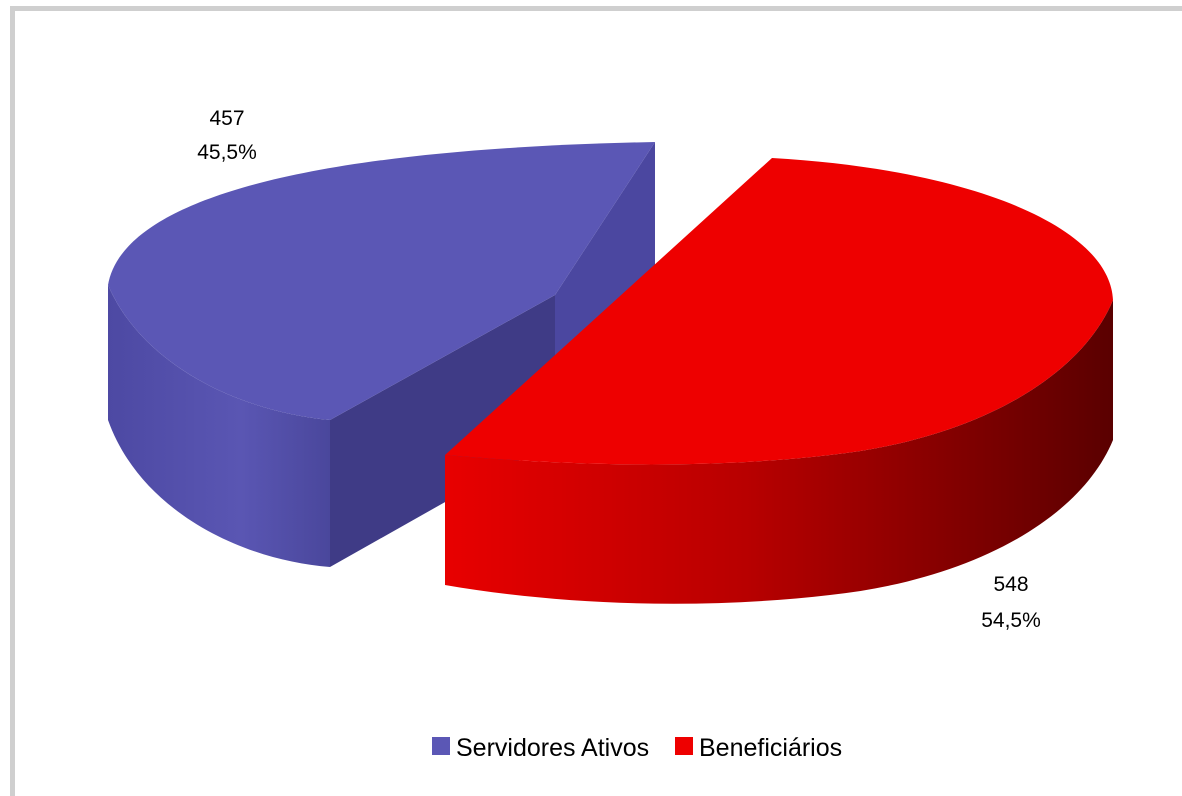 The height and width of the screenshot is (796, 1182). What do you see at coordinates (1010, 584) in the screenshot?
I see `label-beneficiarios-value: 548` at bounding box center [1010, 584].